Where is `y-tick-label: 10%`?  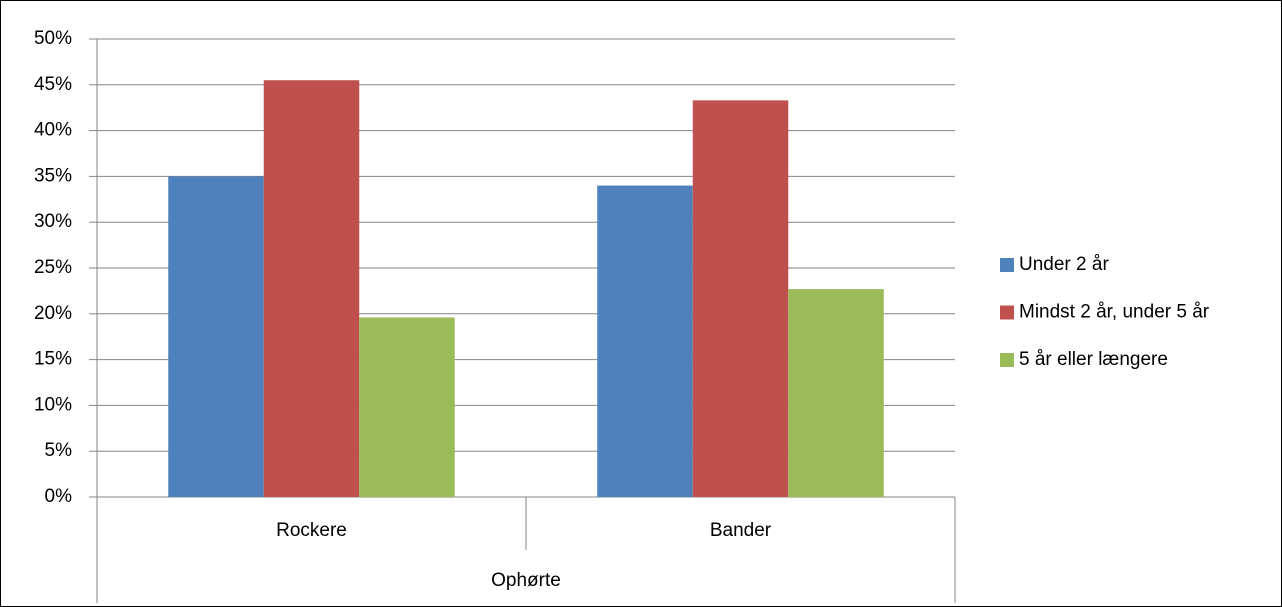 y-tick-label: 10% is located at coordinates (53, 404).